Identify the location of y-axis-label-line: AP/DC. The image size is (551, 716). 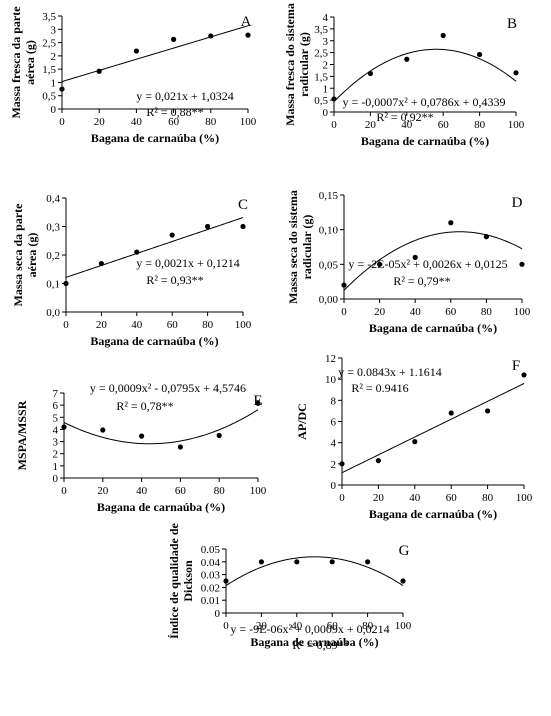
(302, 421).